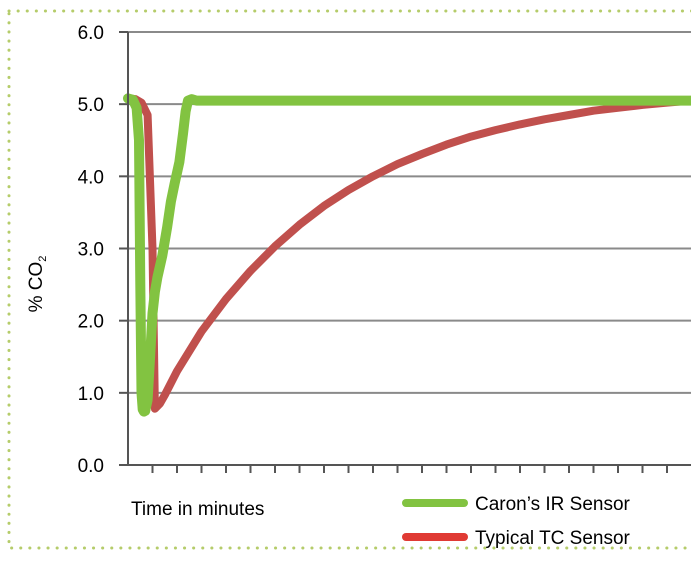 The width and height of the screenshot is (691, 571). Describe the element at coordinates (91, 322) in the screenshot. I see `y-tick-label-2: 2.0` at that location.